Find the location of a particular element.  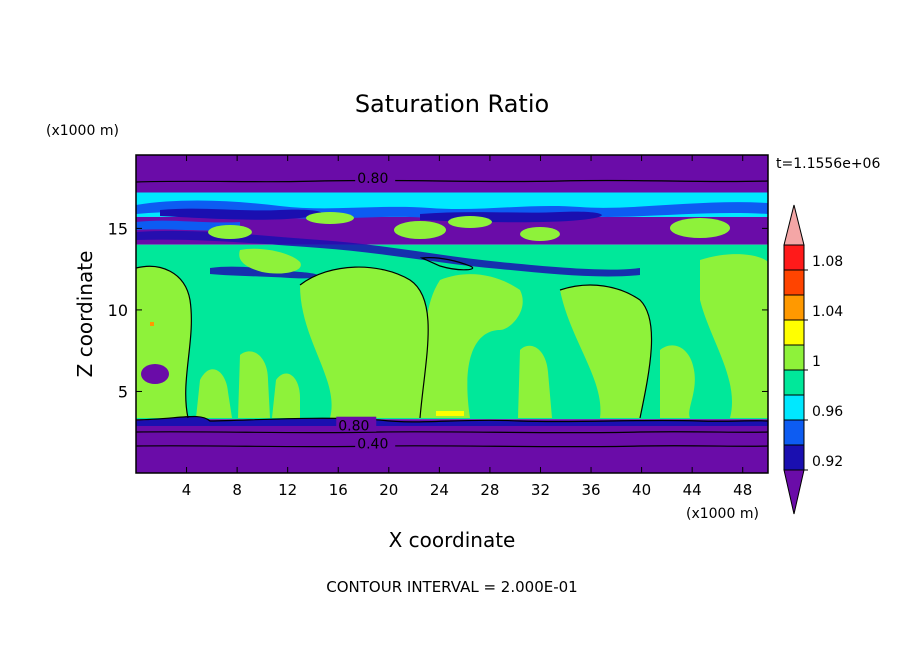

y-units-label: (x1000 m) is located at coordinates (82, 131).